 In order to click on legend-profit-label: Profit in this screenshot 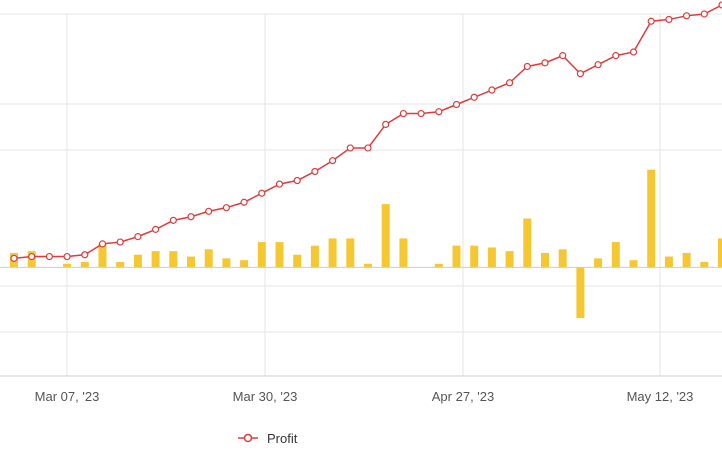, I will do `click(282, 438)`.